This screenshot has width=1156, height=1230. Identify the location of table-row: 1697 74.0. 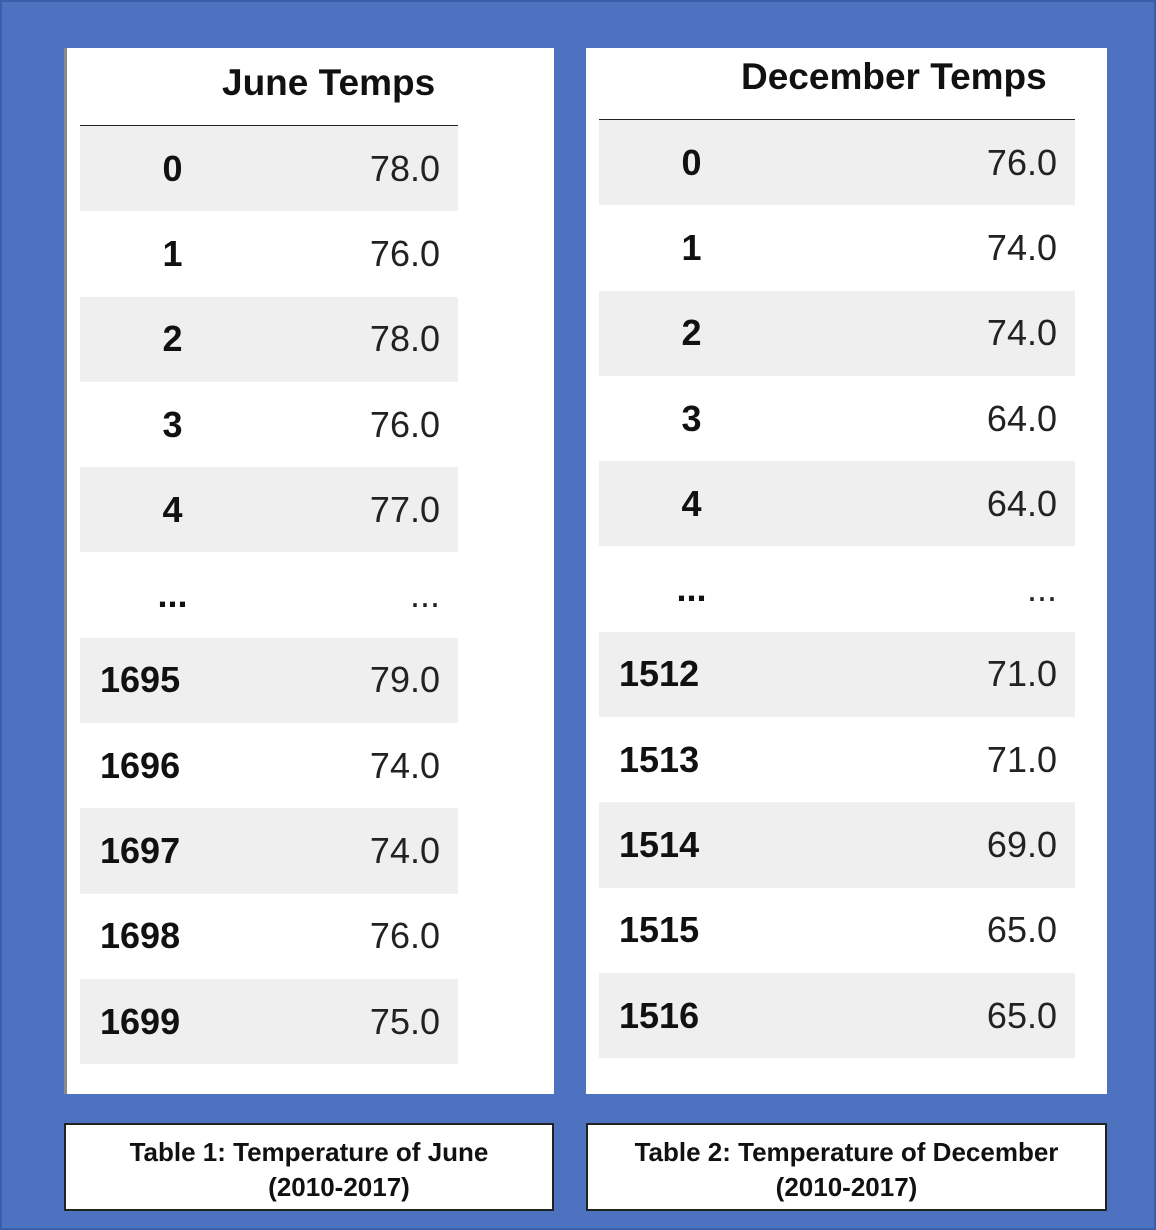
(269, 851).